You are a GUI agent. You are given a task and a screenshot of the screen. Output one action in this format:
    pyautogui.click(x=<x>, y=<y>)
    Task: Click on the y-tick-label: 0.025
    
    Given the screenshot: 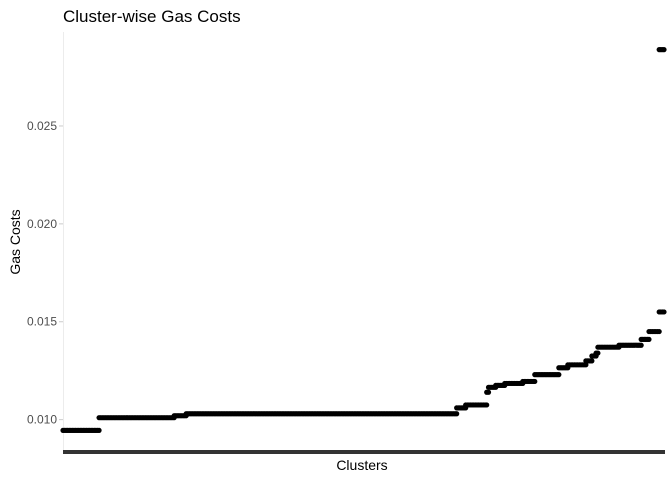 What is the action you would take?
    pyautogui.click(x=42, y=126)
    